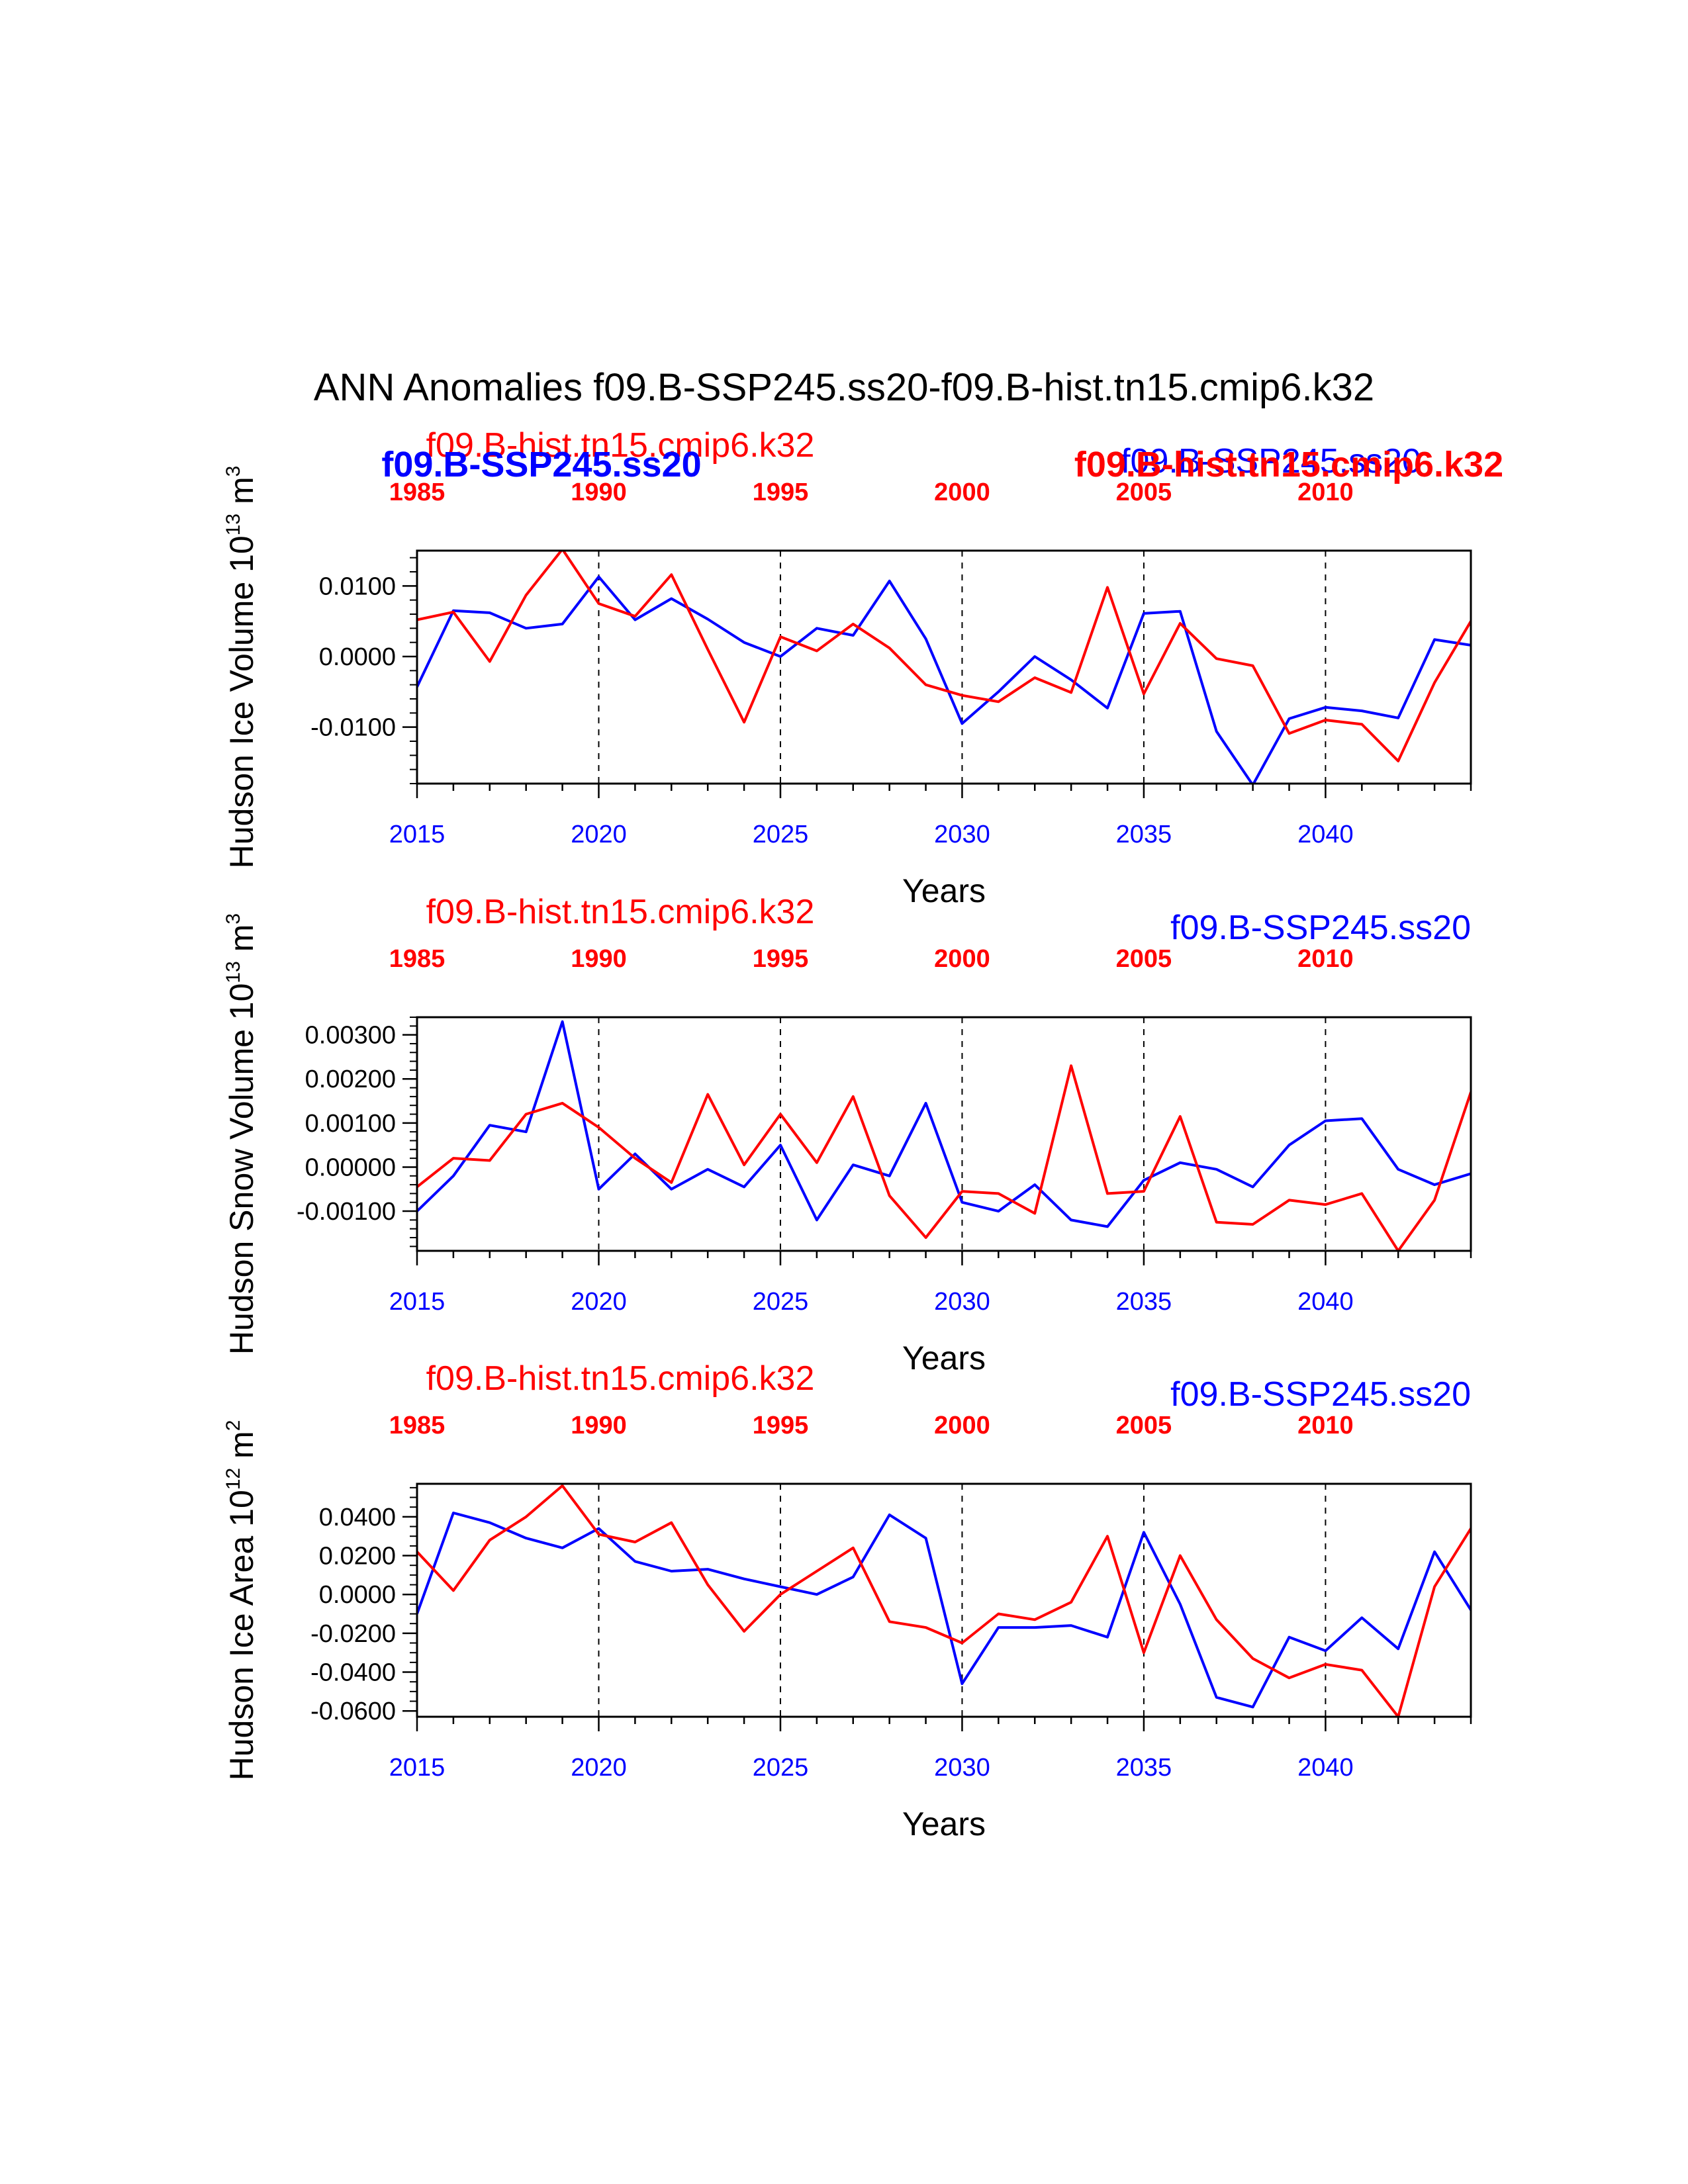 The image size is (1688, 2184). Describe the element at coordinates (233, 1426) in the screenshot. I see `y-axis-label-unit-exp: 2` at that location.